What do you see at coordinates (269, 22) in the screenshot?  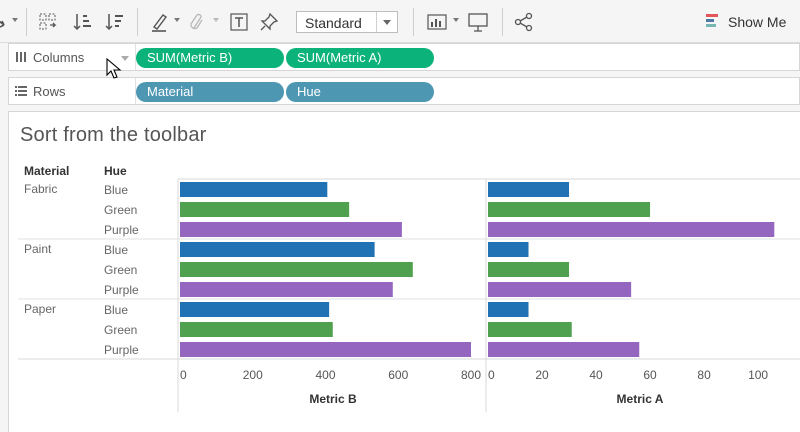 I see `pin-icon` at bounding box center [269, 22].